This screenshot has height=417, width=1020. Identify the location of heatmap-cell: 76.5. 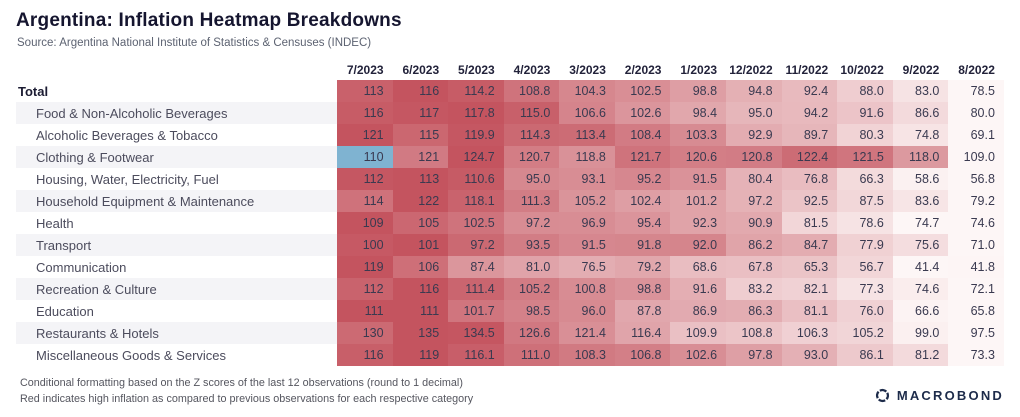
(587, 267).